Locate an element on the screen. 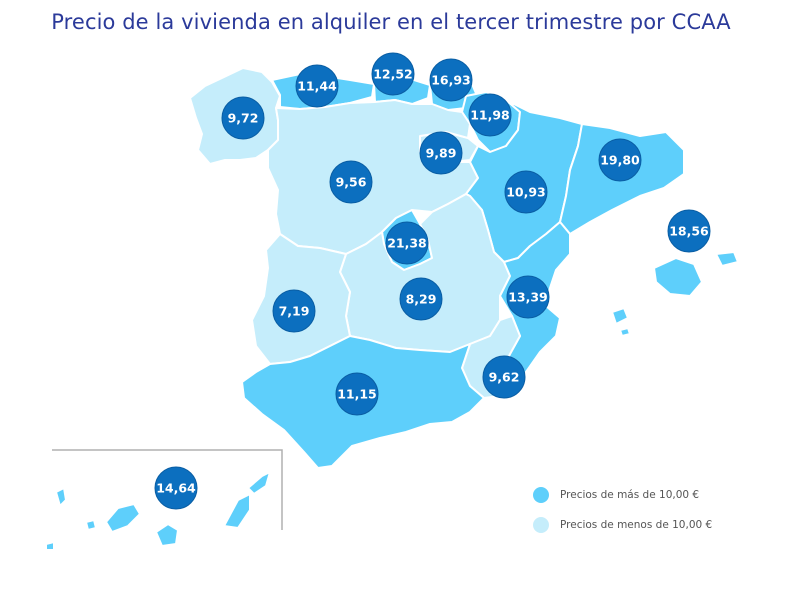 This screenshot has height=597, width=798. bubble-value-label: 16,93 is located at coordinates (451, 80).